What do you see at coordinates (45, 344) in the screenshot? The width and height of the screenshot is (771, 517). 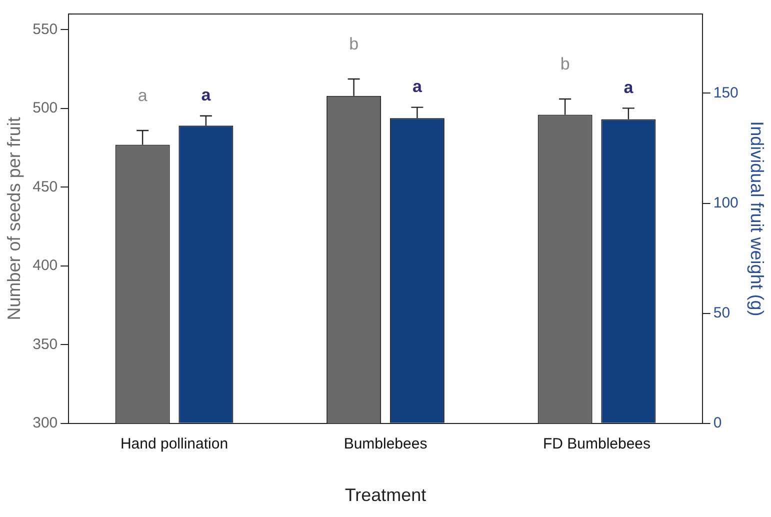 I see `y-tick-label: 350` at bounding box center [45, 344].